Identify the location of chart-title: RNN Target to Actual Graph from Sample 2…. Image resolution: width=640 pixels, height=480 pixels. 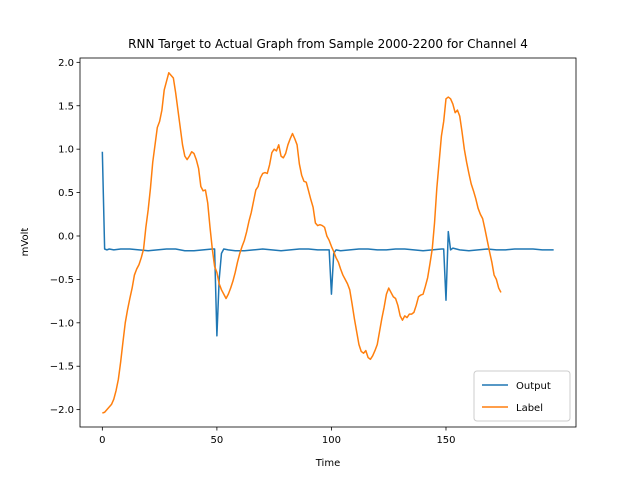
(328, 44).